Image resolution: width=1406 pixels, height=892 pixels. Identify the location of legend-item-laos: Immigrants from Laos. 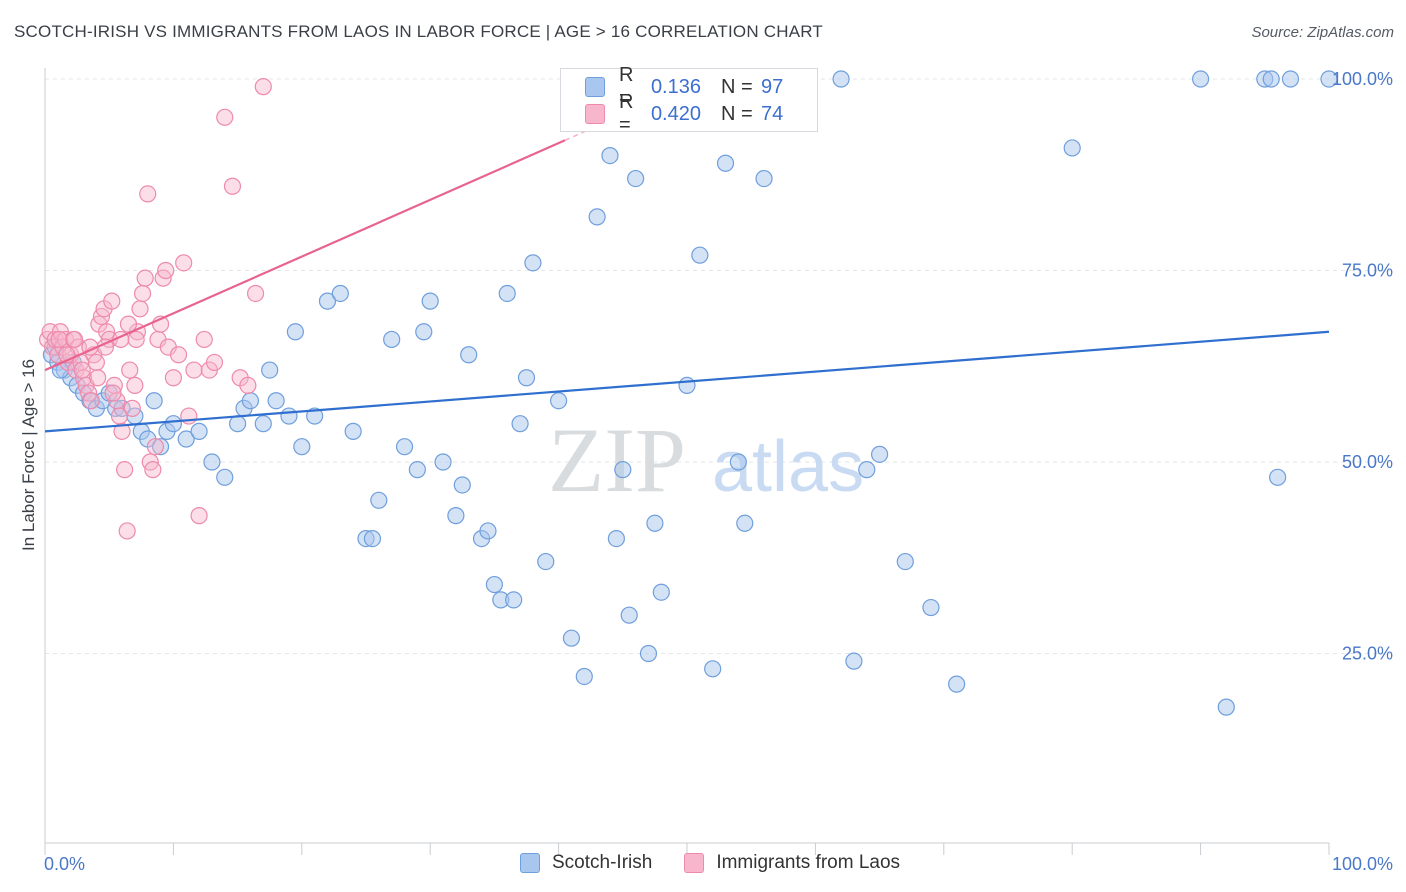
(792, 863).